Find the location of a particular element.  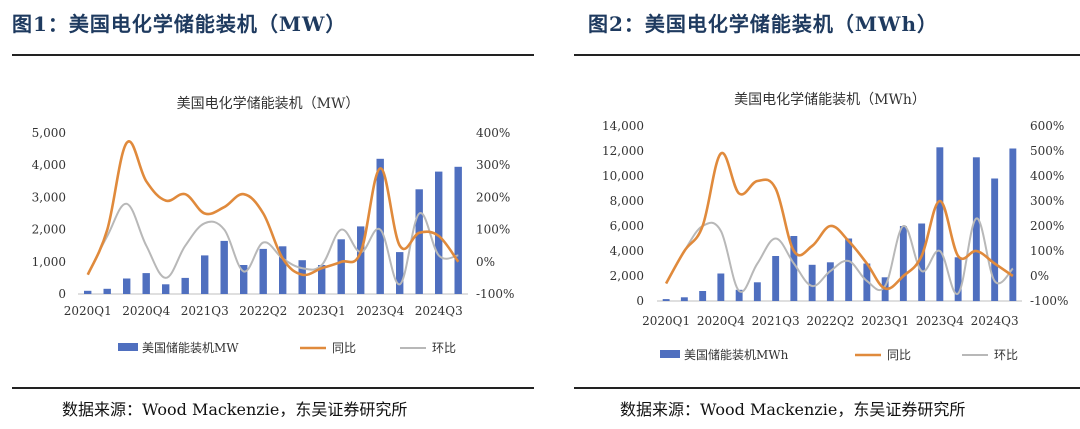

figure-1-heading: 图1：美国电化学储能装机（MW） is located at coordinates (179, 24).